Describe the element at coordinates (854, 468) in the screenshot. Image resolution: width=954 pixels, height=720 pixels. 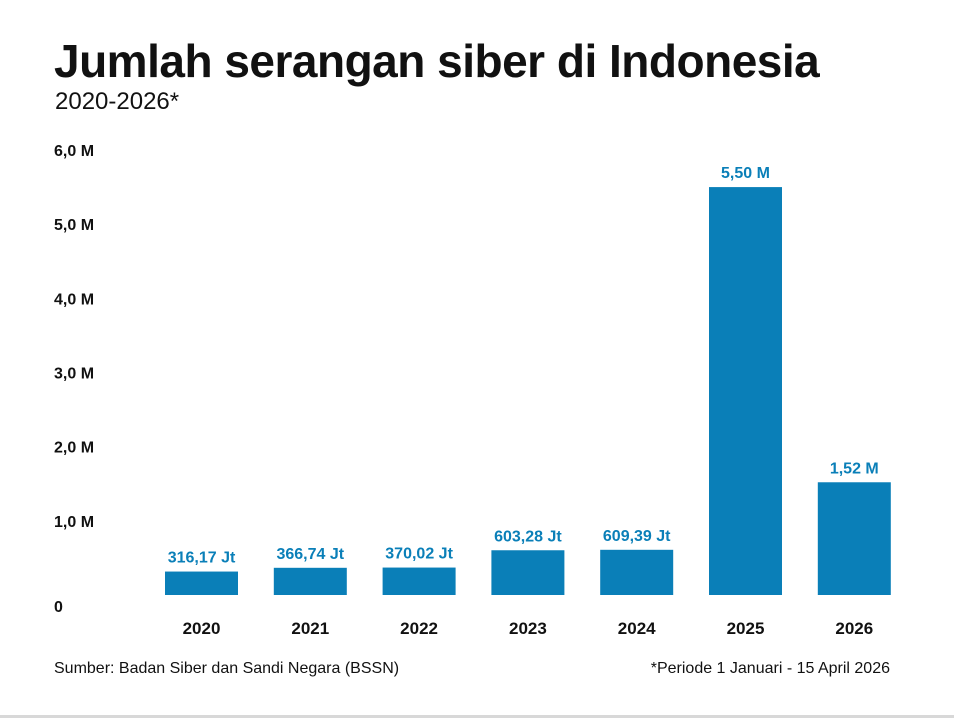
I see `data-label: 1,52 M` at that location.